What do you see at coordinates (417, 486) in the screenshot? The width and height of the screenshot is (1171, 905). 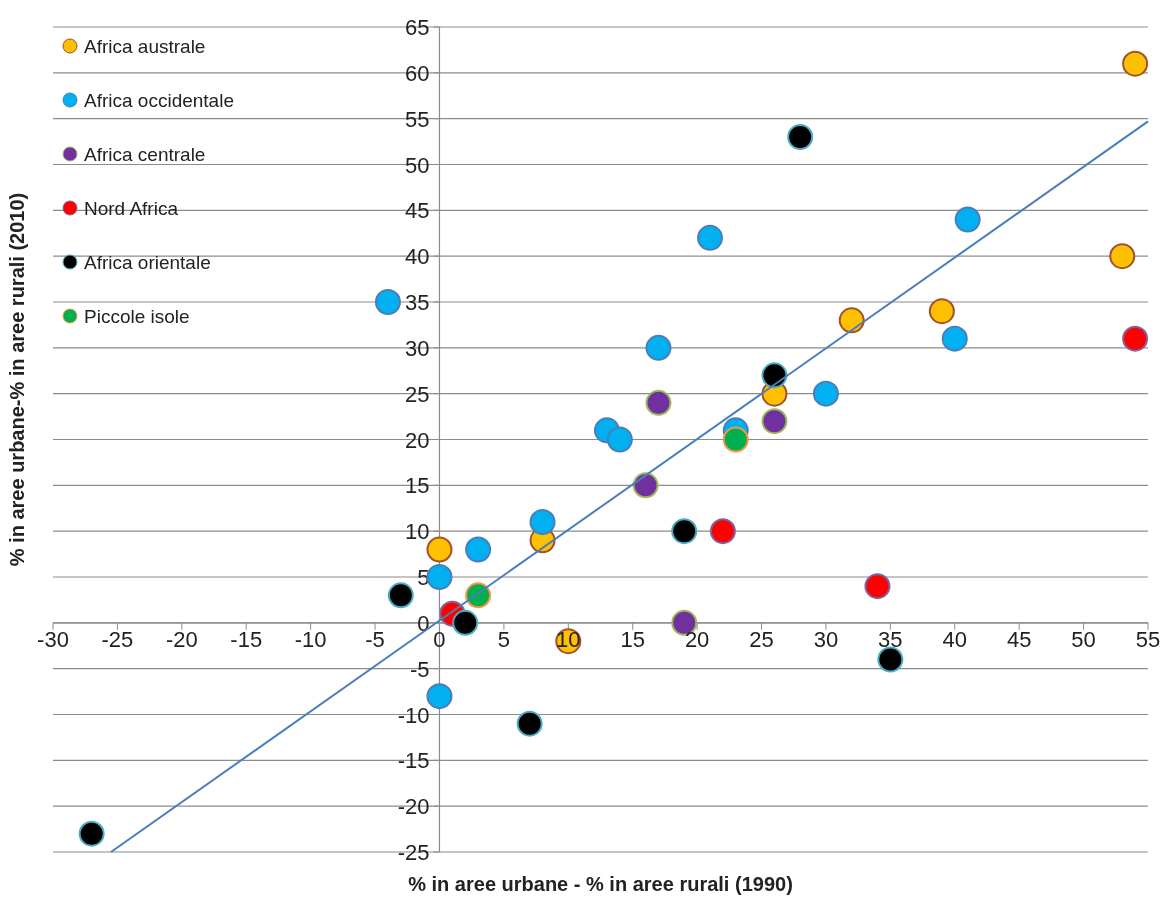 I see `y-tick-label: 15` at bounding box center [417, 486].